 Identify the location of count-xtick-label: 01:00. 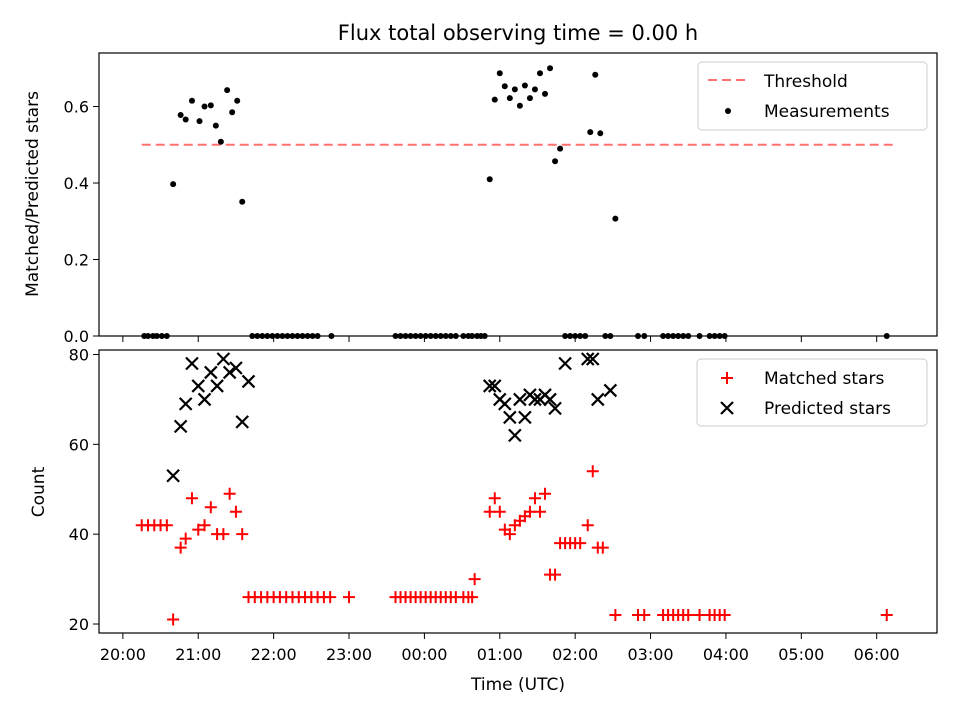
(500, 654).